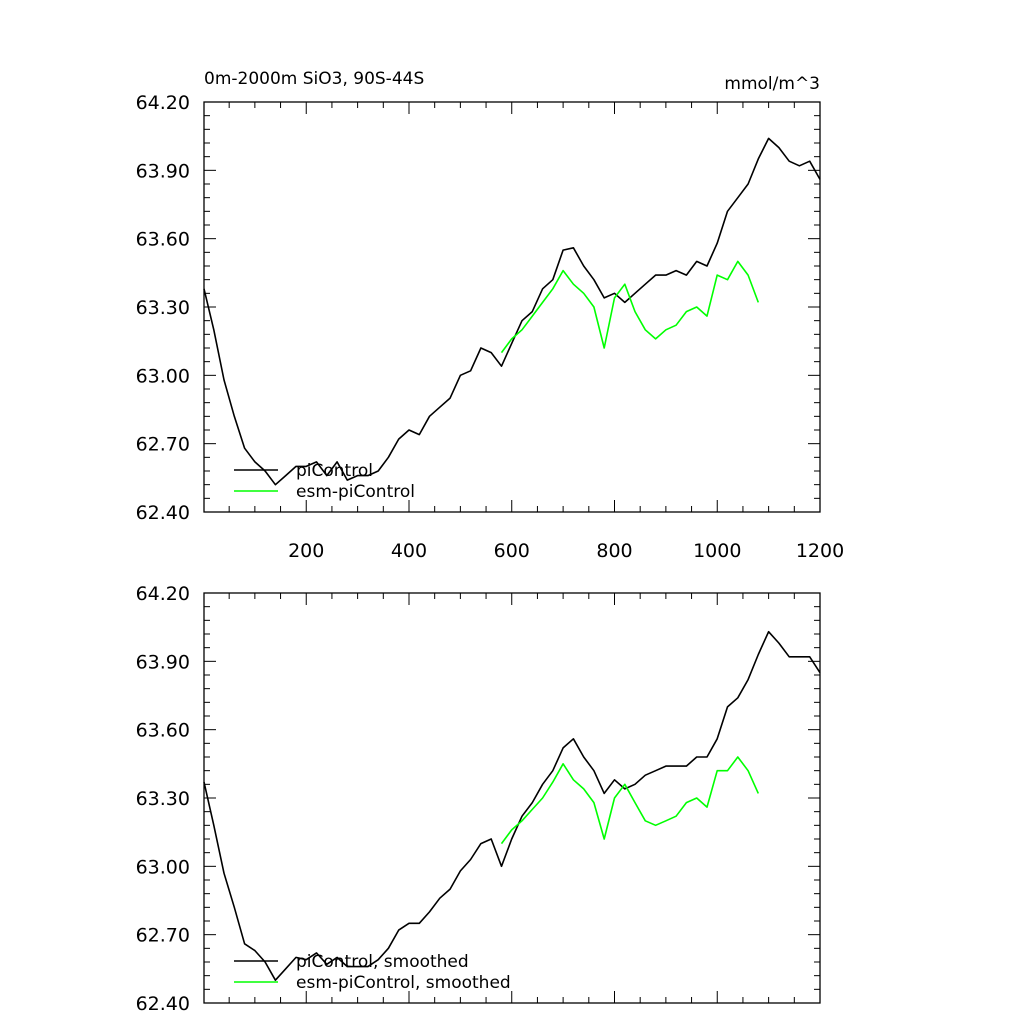 The height and width of the screenshot is (1024, 1024). What do you see at coordinates (403, 983) in the screenshot?
I see `legend-label: esm-piControl, smoothed` at bounding box center [403, 983].